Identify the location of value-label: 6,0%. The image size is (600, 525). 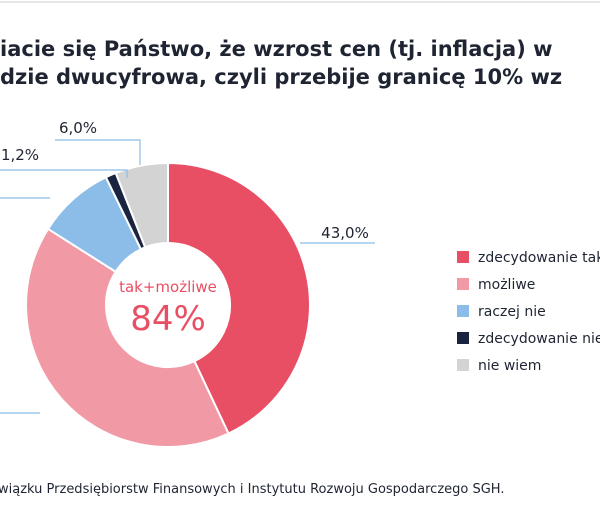
(78, 128).